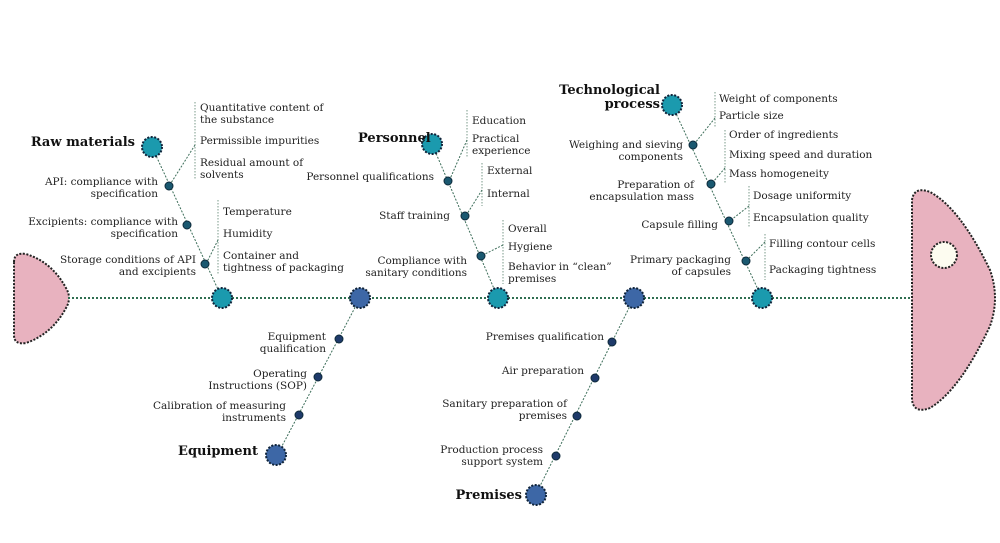 The width and height of the screenshot is (1000, 543). What do you see at coordinates (280, 374) in the screenshot?
I see `svg-text: Operating` at bounding box center [280, 374].